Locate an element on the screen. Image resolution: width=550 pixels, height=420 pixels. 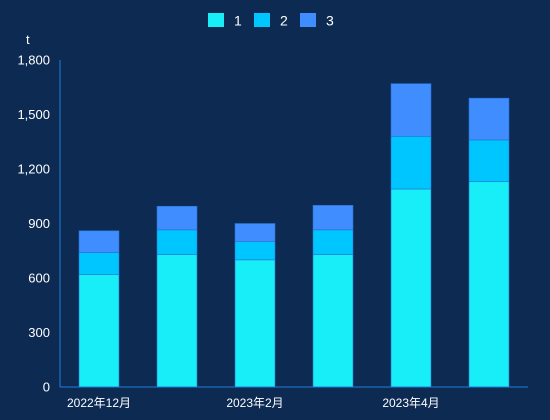
y-tick-label: 1,800 is located at coordinates (33, 60).